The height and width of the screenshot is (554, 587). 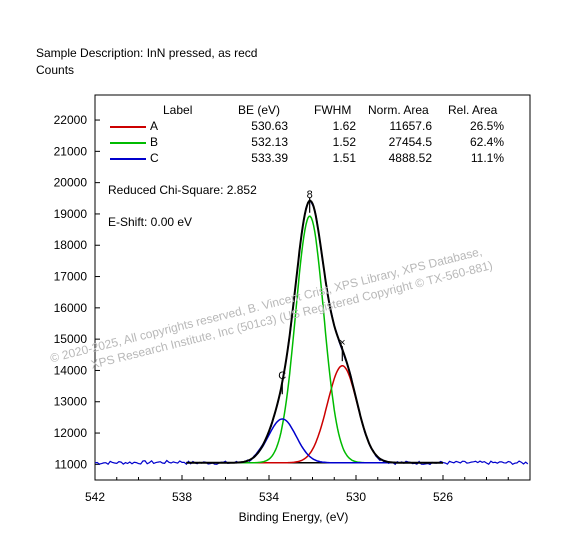 I want to click on row-b-be: 532.13, so click(x=269, y=142).